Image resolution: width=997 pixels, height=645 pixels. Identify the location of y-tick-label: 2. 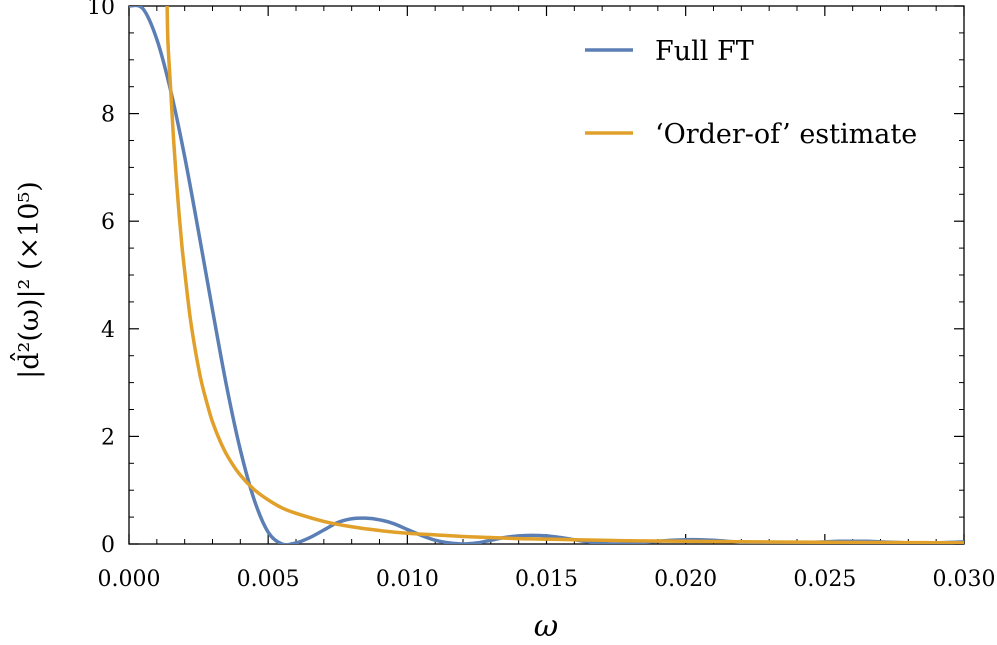
(108, 437).